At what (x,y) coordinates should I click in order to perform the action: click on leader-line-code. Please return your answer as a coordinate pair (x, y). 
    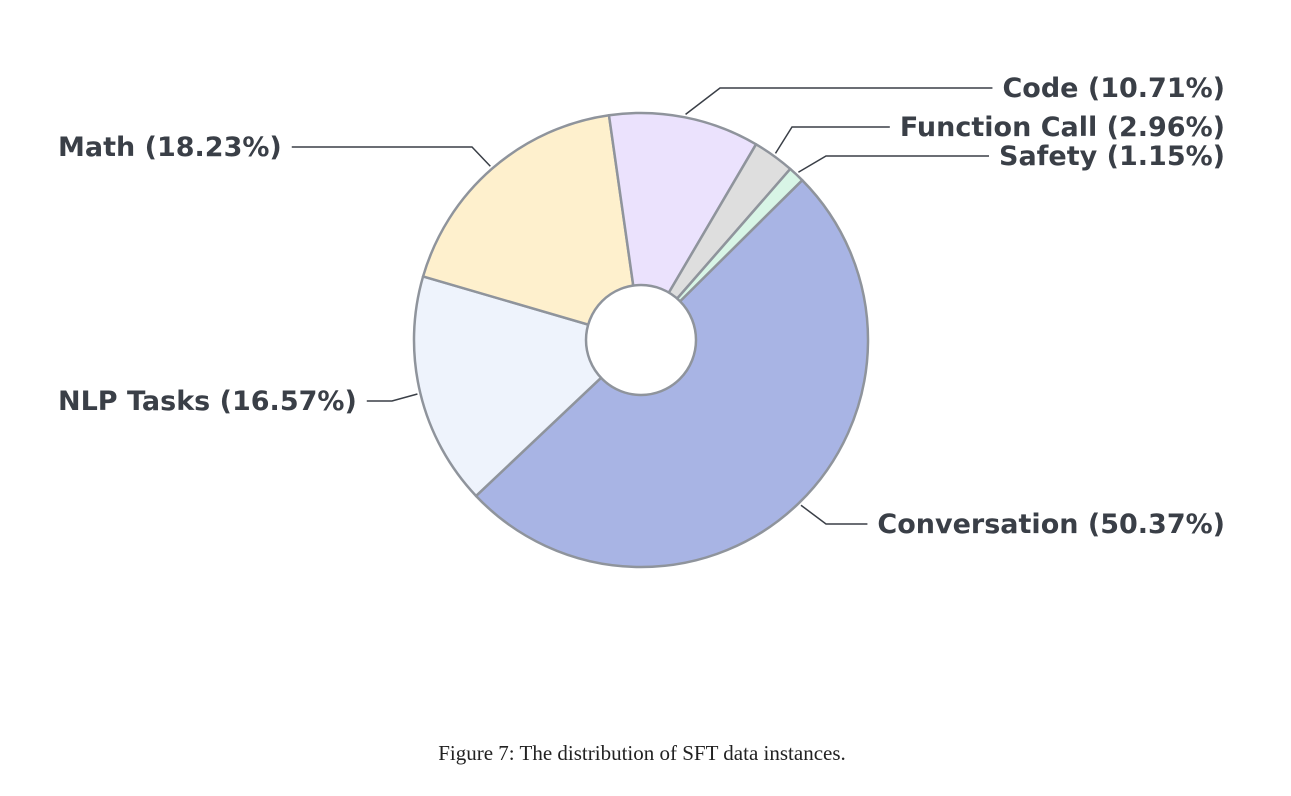
    Looking at the image, I should click on (839, 101).